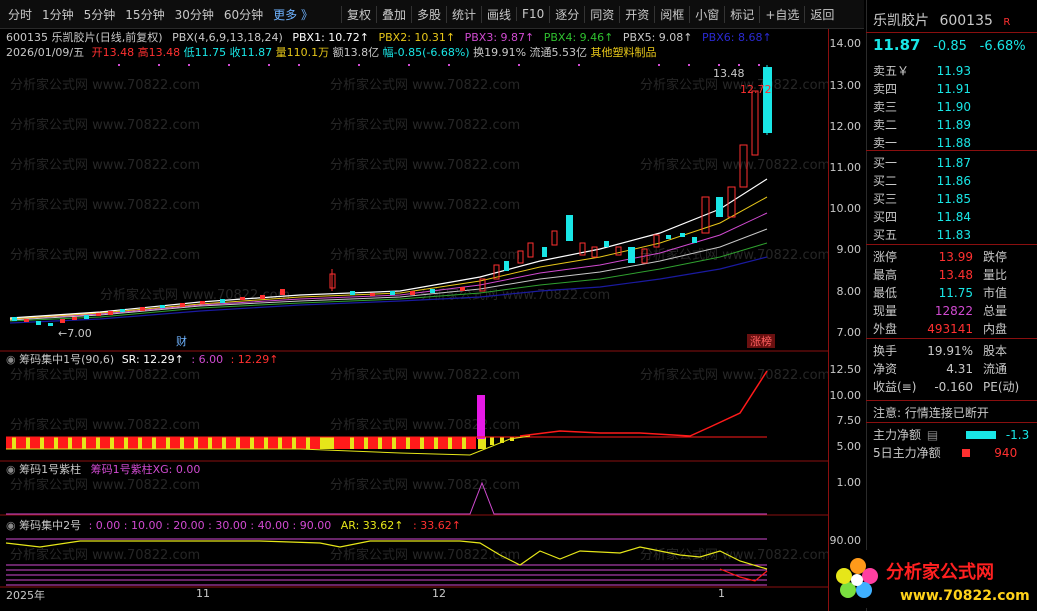  Describe the element at coordinates (601, 14) in the screenshot. I see `same-capital-button: 同资` at that location.